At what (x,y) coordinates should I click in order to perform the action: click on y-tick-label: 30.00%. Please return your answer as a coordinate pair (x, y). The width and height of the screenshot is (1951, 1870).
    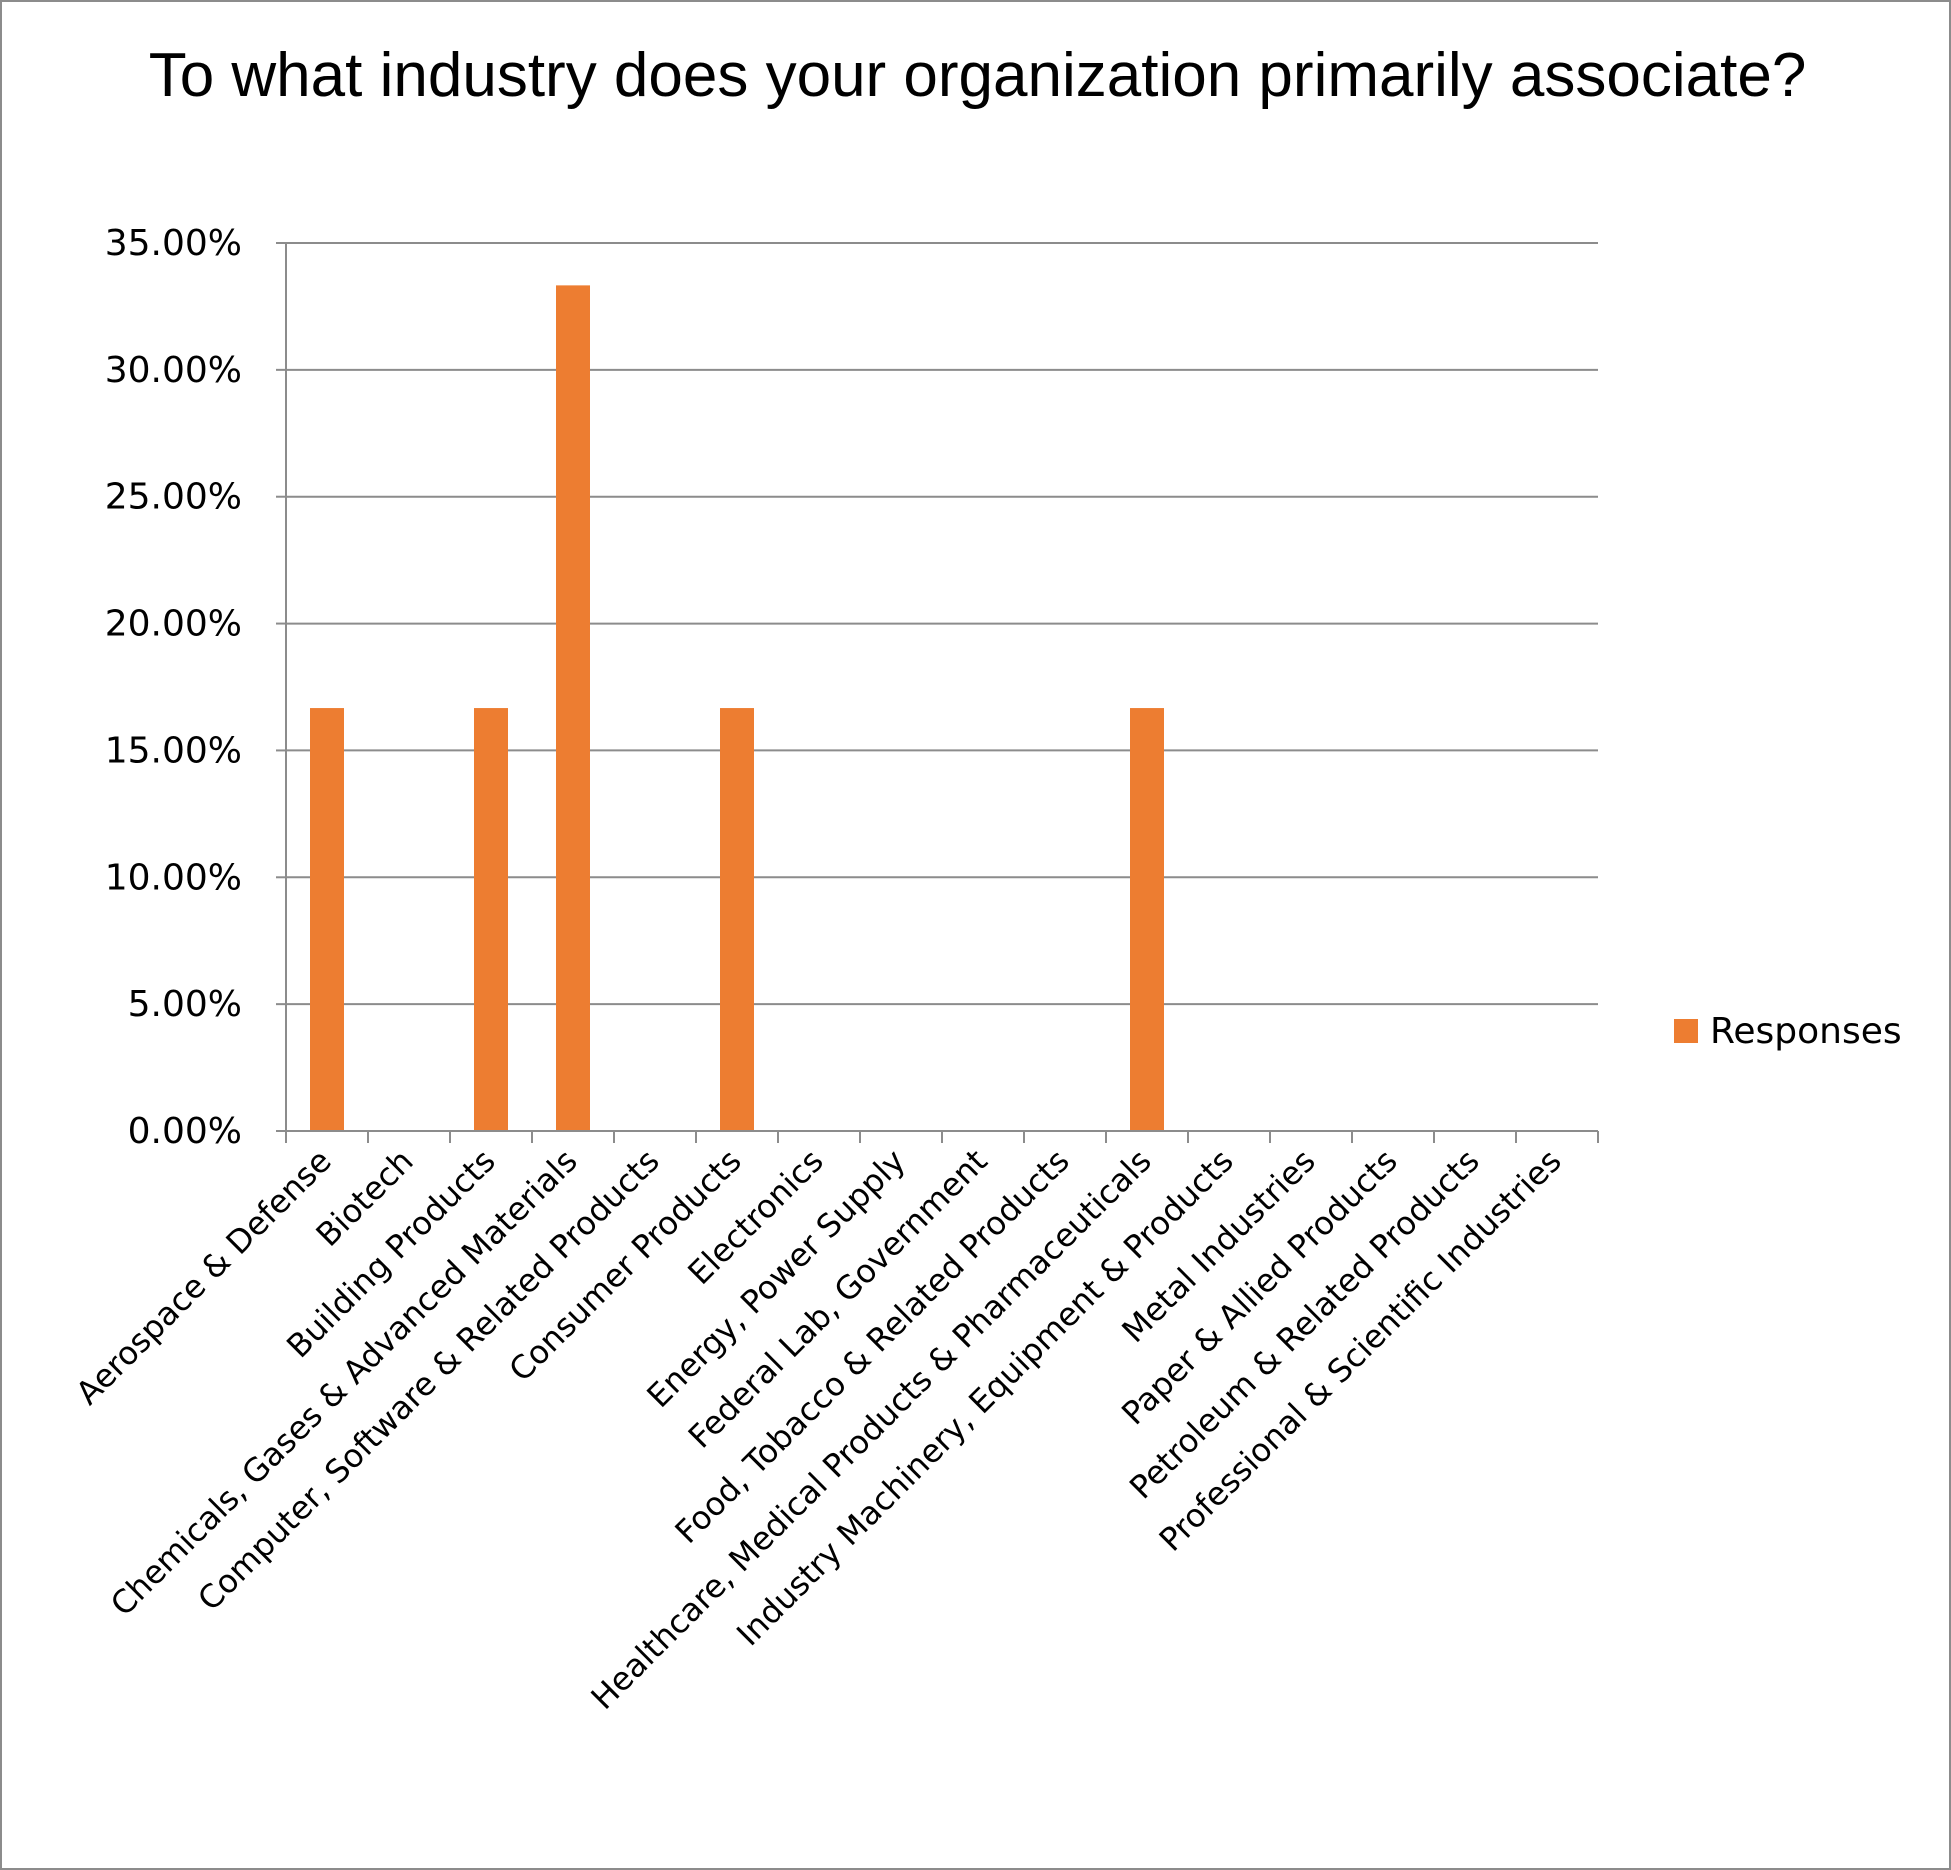
    Looking at the image, I should click on (173, 370).